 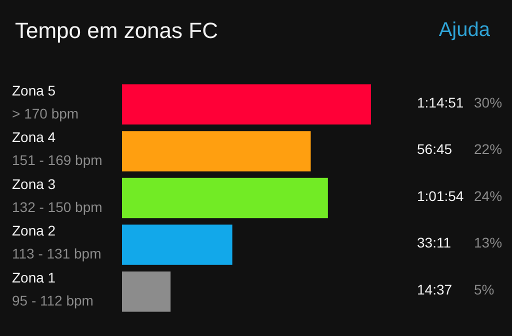 I want to click on y-tick-label: Zona 2 113 - 131 bpm, so click(x=57, y=242).